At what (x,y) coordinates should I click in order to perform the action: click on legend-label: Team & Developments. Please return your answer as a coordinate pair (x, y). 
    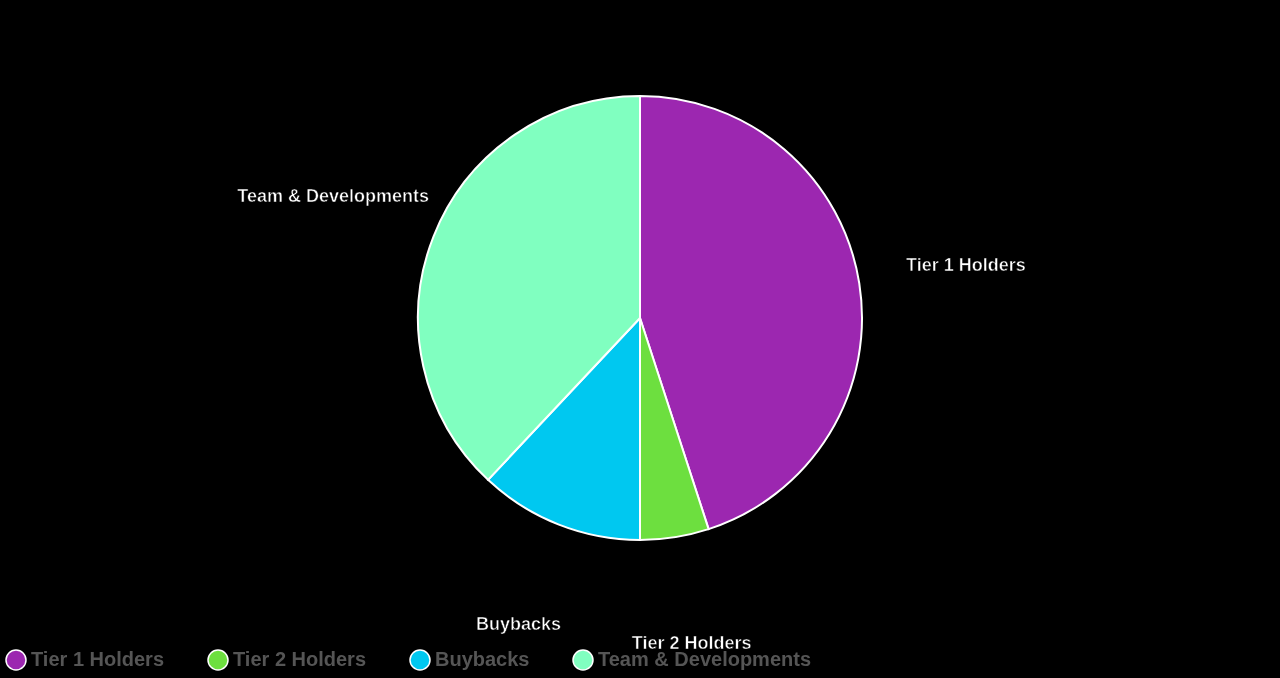
    Looking at the image, I should click on (705, 659).